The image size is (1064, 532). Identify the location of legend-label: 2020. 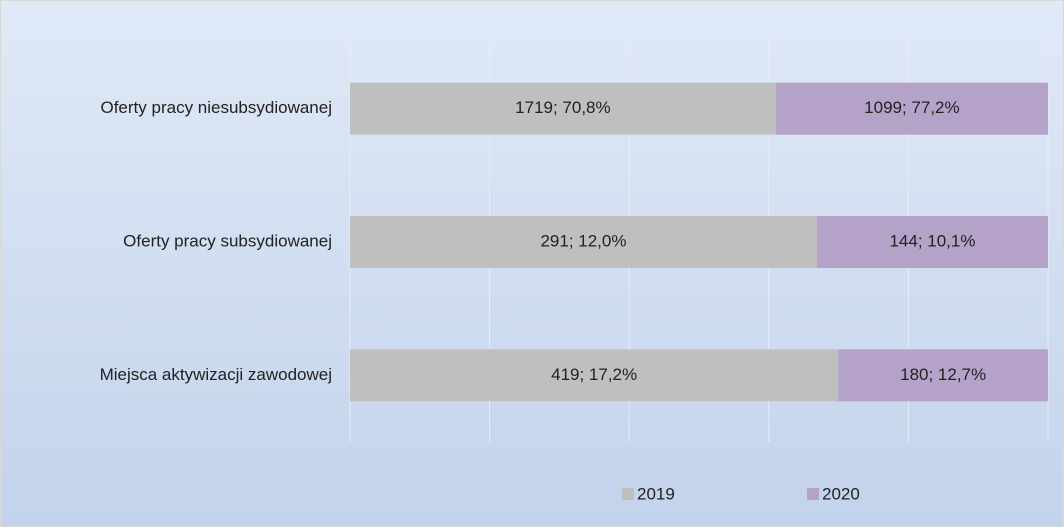
(841, 493).